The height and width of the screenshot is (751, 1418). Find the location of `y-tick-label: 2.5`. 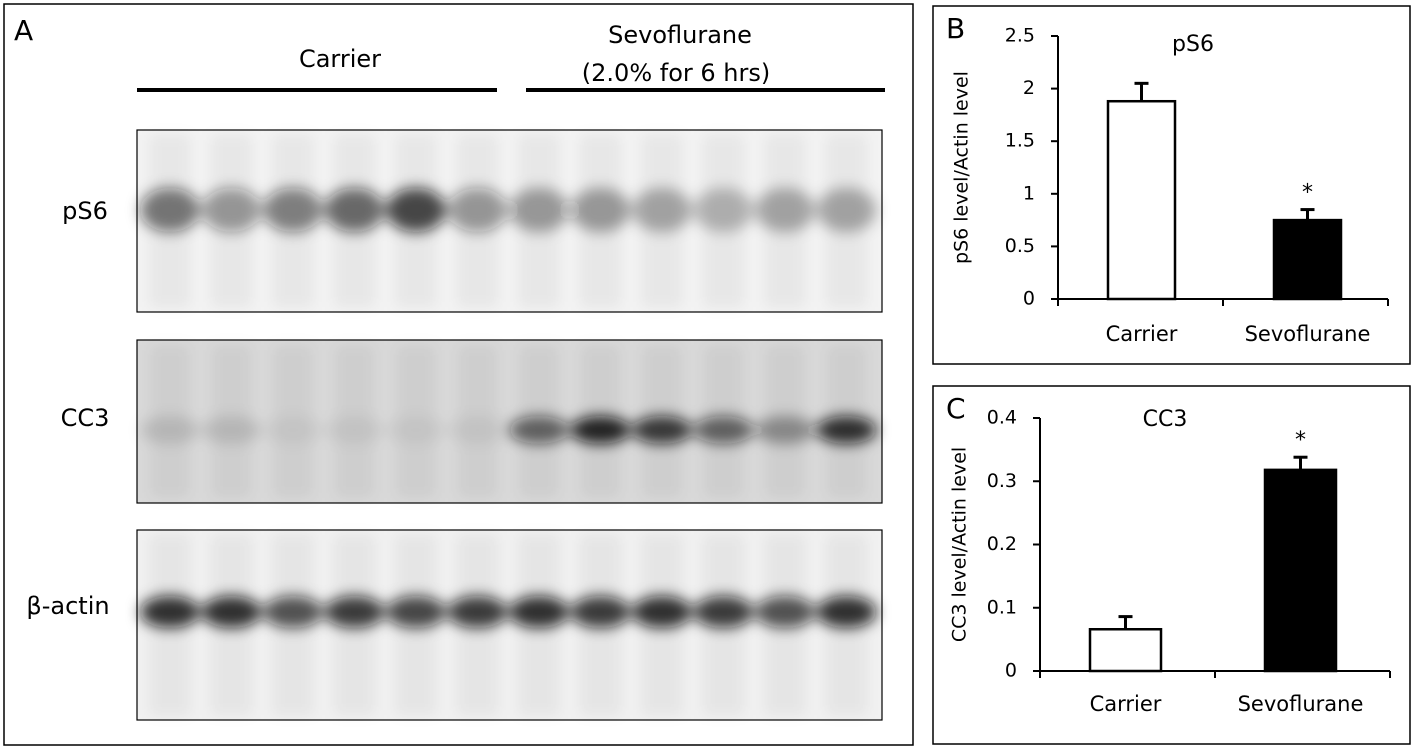

y-tick-label: 2.5 is located at coordinates (1020, 36).